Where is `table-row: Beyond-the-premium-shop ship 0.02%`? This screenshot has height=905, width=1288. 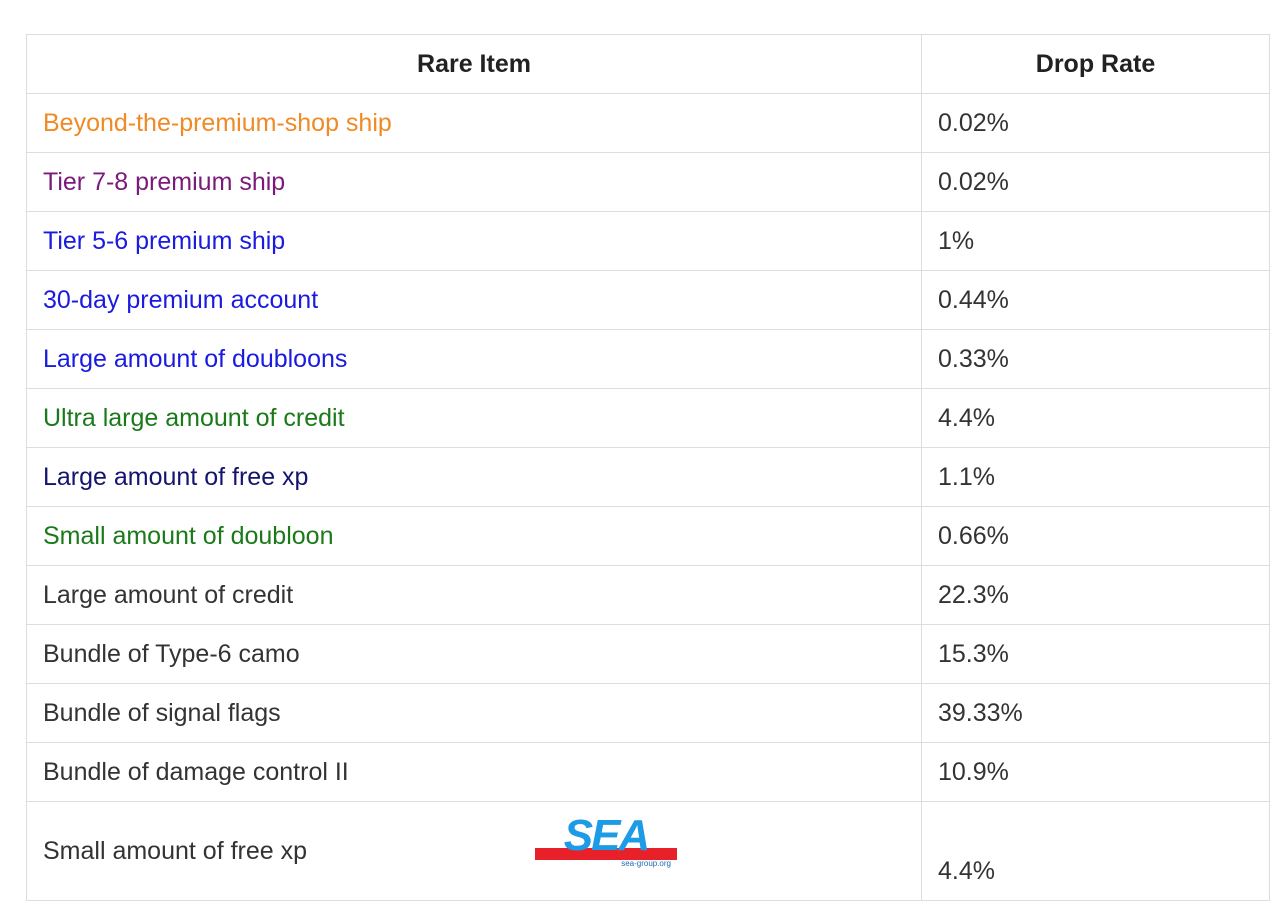 table-row: Beyond-the-premium-shop ship 0.02% is located at coordinates (648, 123).